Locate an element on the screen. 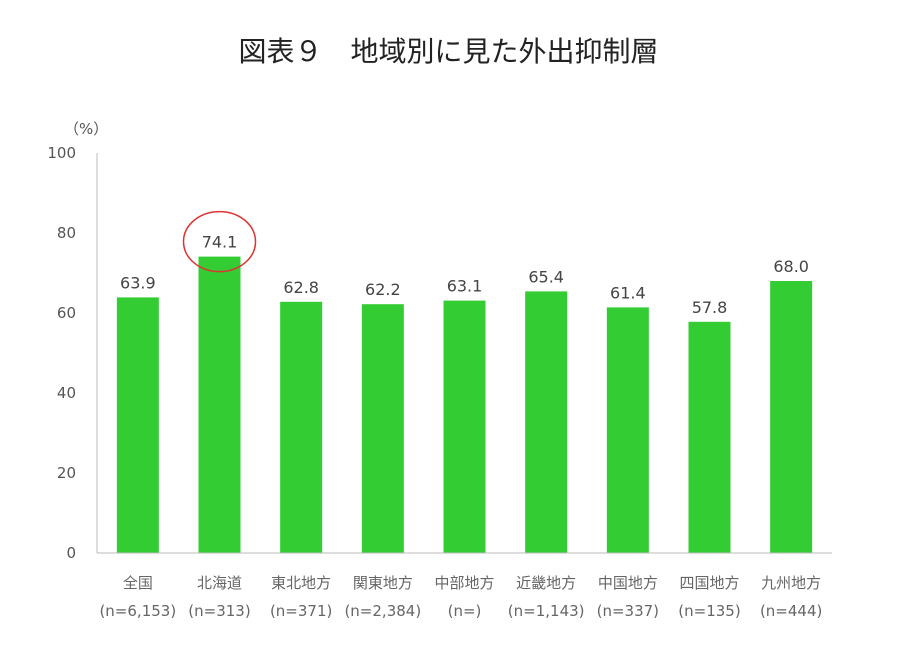  x-category-label: 中部地方 is located at coordinates (464, 583).